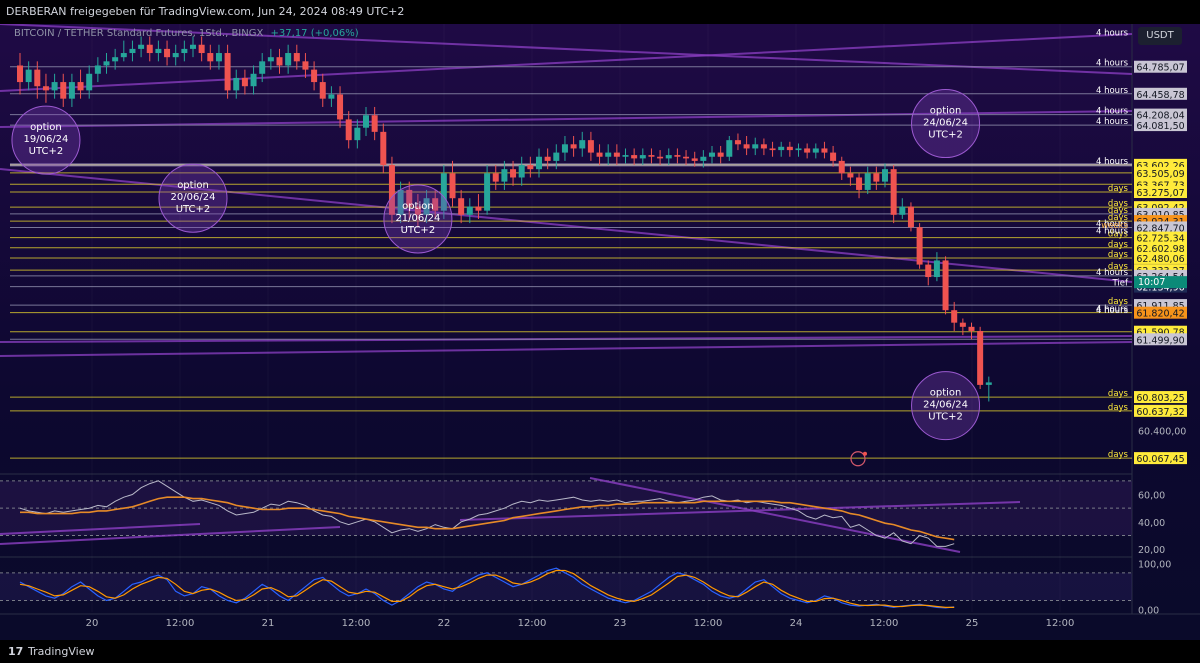 Image resolution: width=1200 pixels, height=663 pixels. What do you see at coordinates (1160, 193) in the screenshot?
I see `price-axis-label: 63.275,07` at bounding box center [1160, 193].